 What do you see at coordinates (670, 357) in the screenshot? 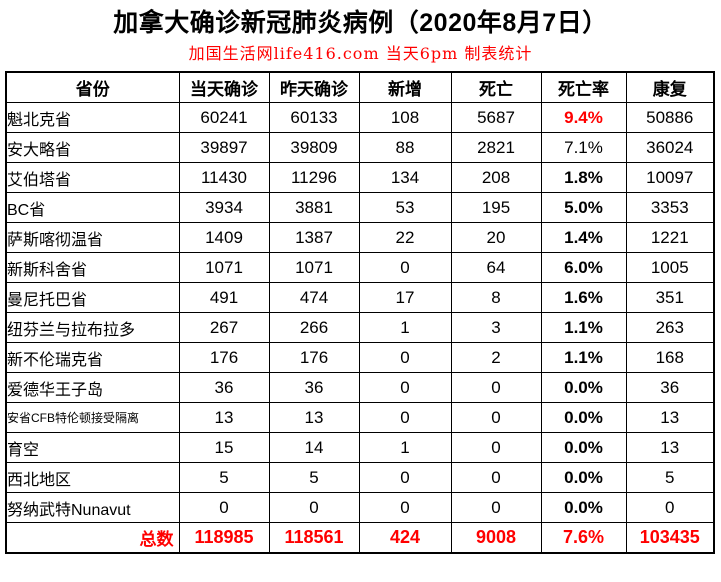
I see `cell-recovered: 168` at bounding box center [670, 357].